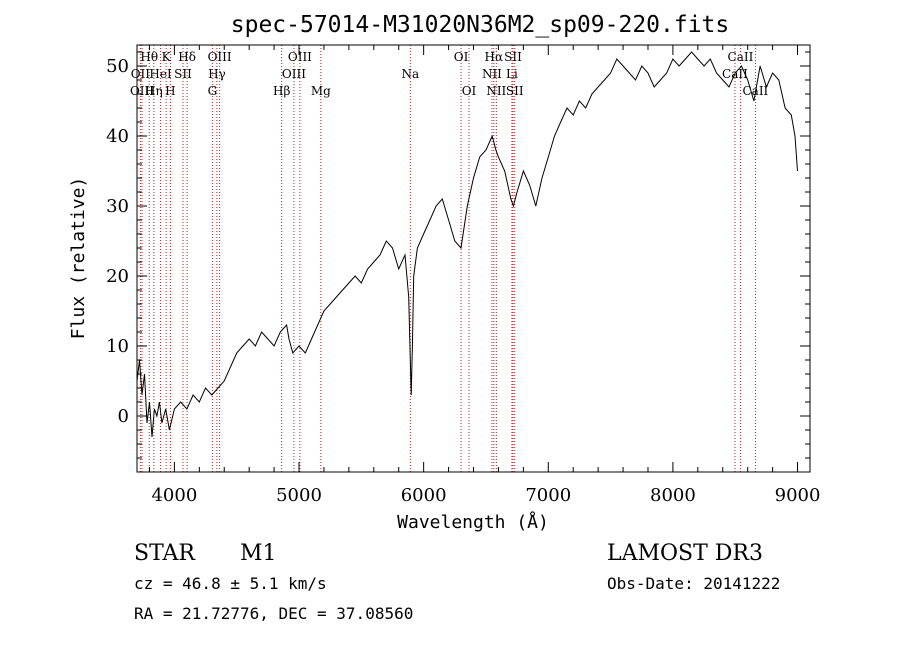 The image size is (900, 649). Describe the element at coordinates (741, 57) in the screenshot. I see `spectral-line-label: CaII` at that location.